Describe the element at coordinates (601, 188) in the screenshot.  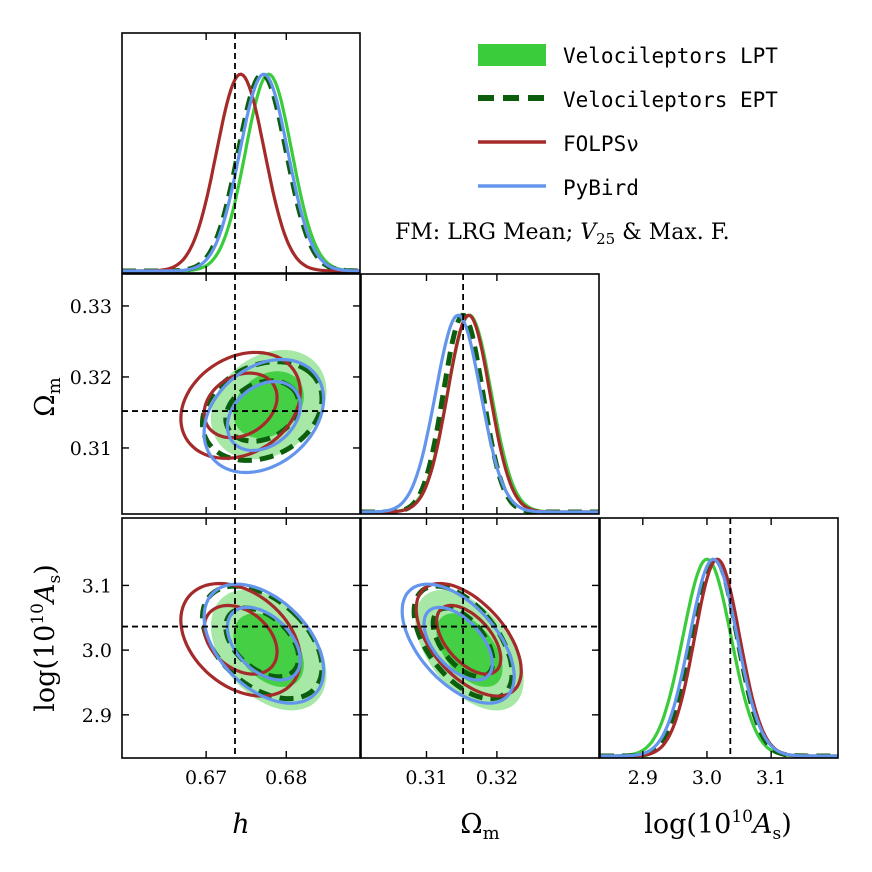
I see `legend-label-pybird: PyBird` at that location.